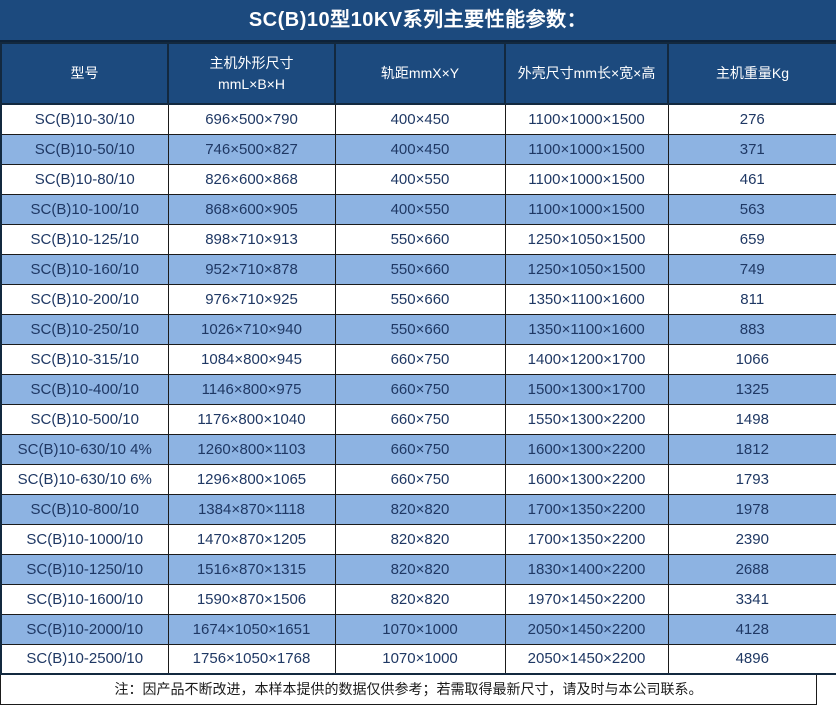 Image resolution: width=836 pixels, height=705 pixels. I want to click on cell-model: SC(B)10-630/10 4%, so click(84, 449).